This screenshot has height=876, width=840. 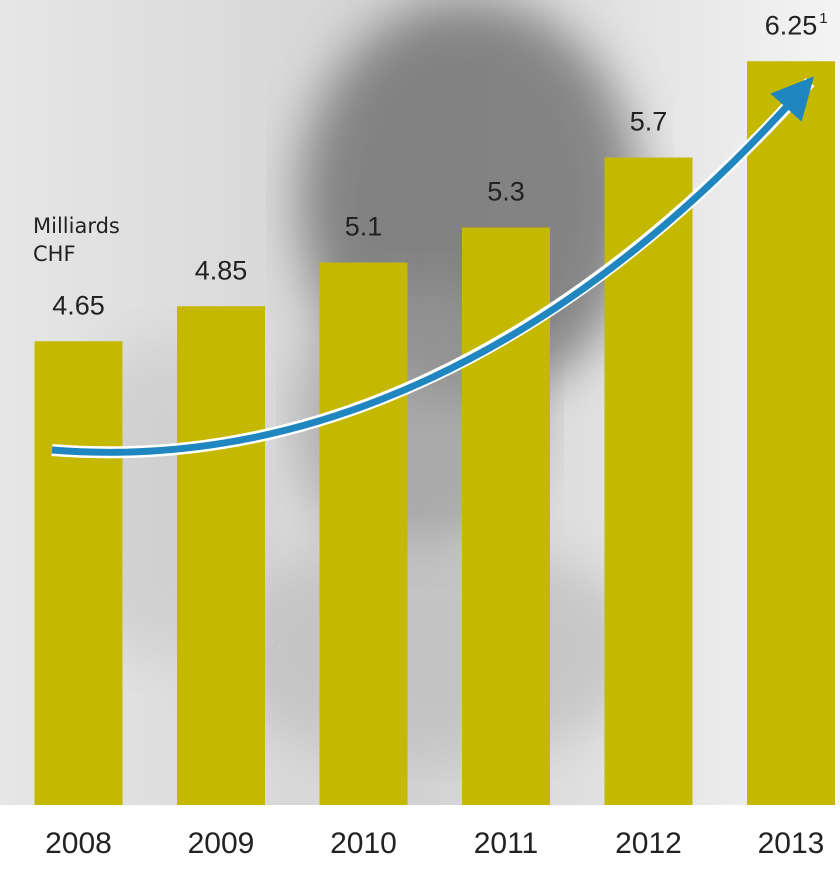 I want to click on x-tick-label: 2008, so click(x=78, y=843).